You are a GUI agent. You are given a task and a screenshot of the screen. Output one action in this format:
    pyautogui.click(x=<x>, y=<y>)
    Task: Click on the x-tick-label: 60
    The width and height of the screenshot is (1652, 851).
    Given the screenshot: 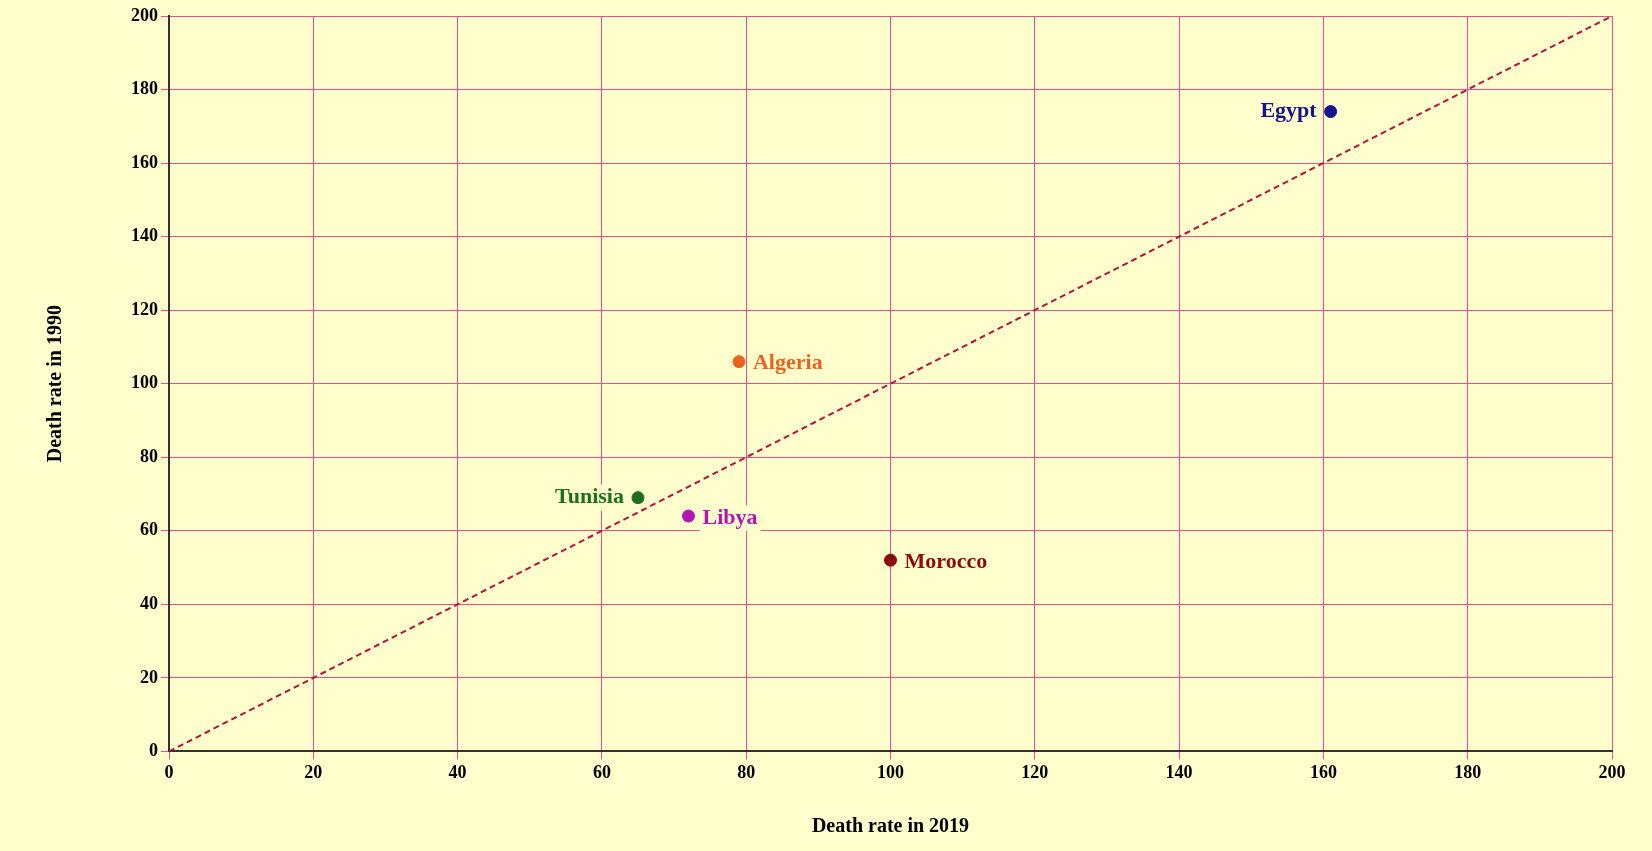 What is the action you would take?
    pyautogui.click(x=601, y=771)
    